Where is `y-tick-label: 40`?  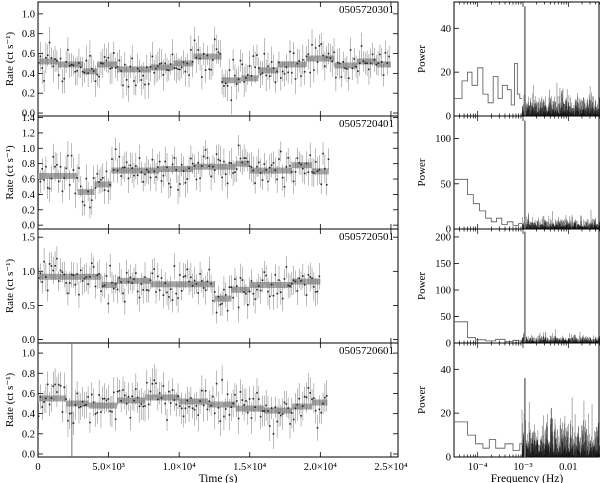
y-tick-label: 40 is located at coordinates (446, 370).